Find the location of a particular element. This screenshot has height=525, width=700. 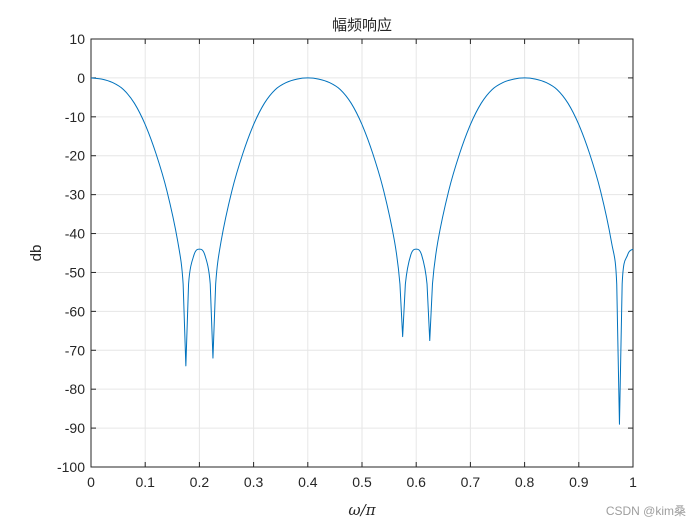

x-tick-label: 0.8 is located at coordinates (525, 482).